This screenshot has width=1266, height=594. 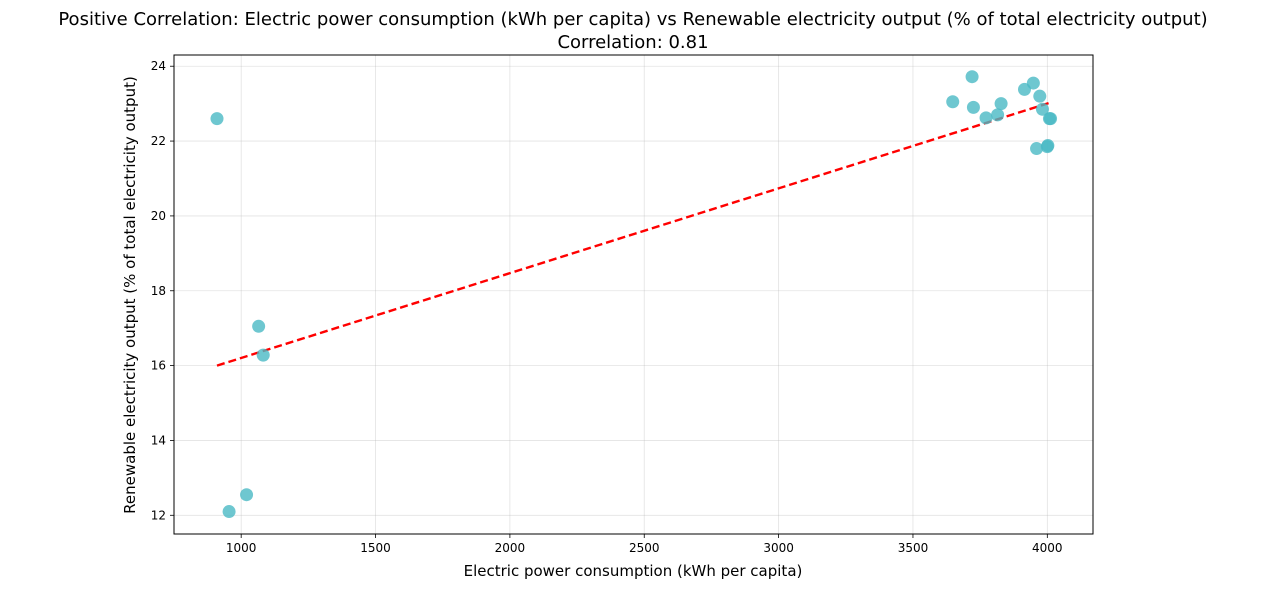 I want to click on y-tick-label: 14, so click(x=158, y=440).